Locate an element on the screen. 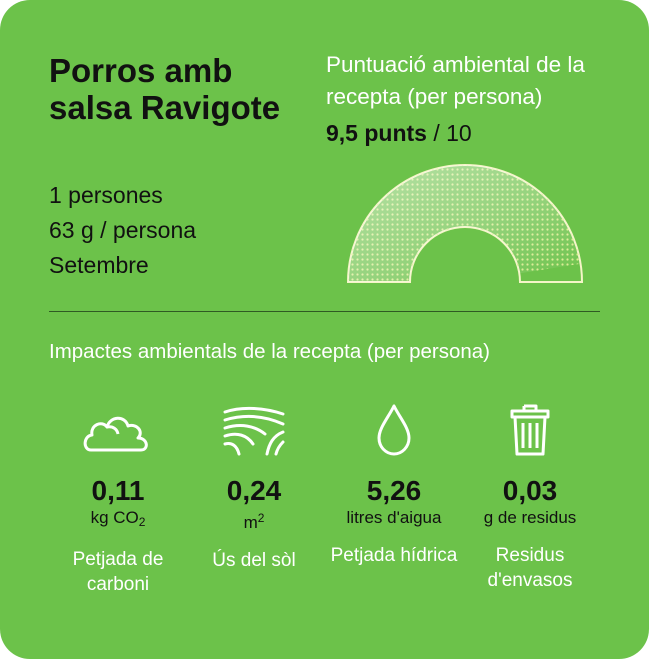 Image resolution: width=650 pixels, height=661 pixels. season-month: Setembre is located at coordinates (99, 265).